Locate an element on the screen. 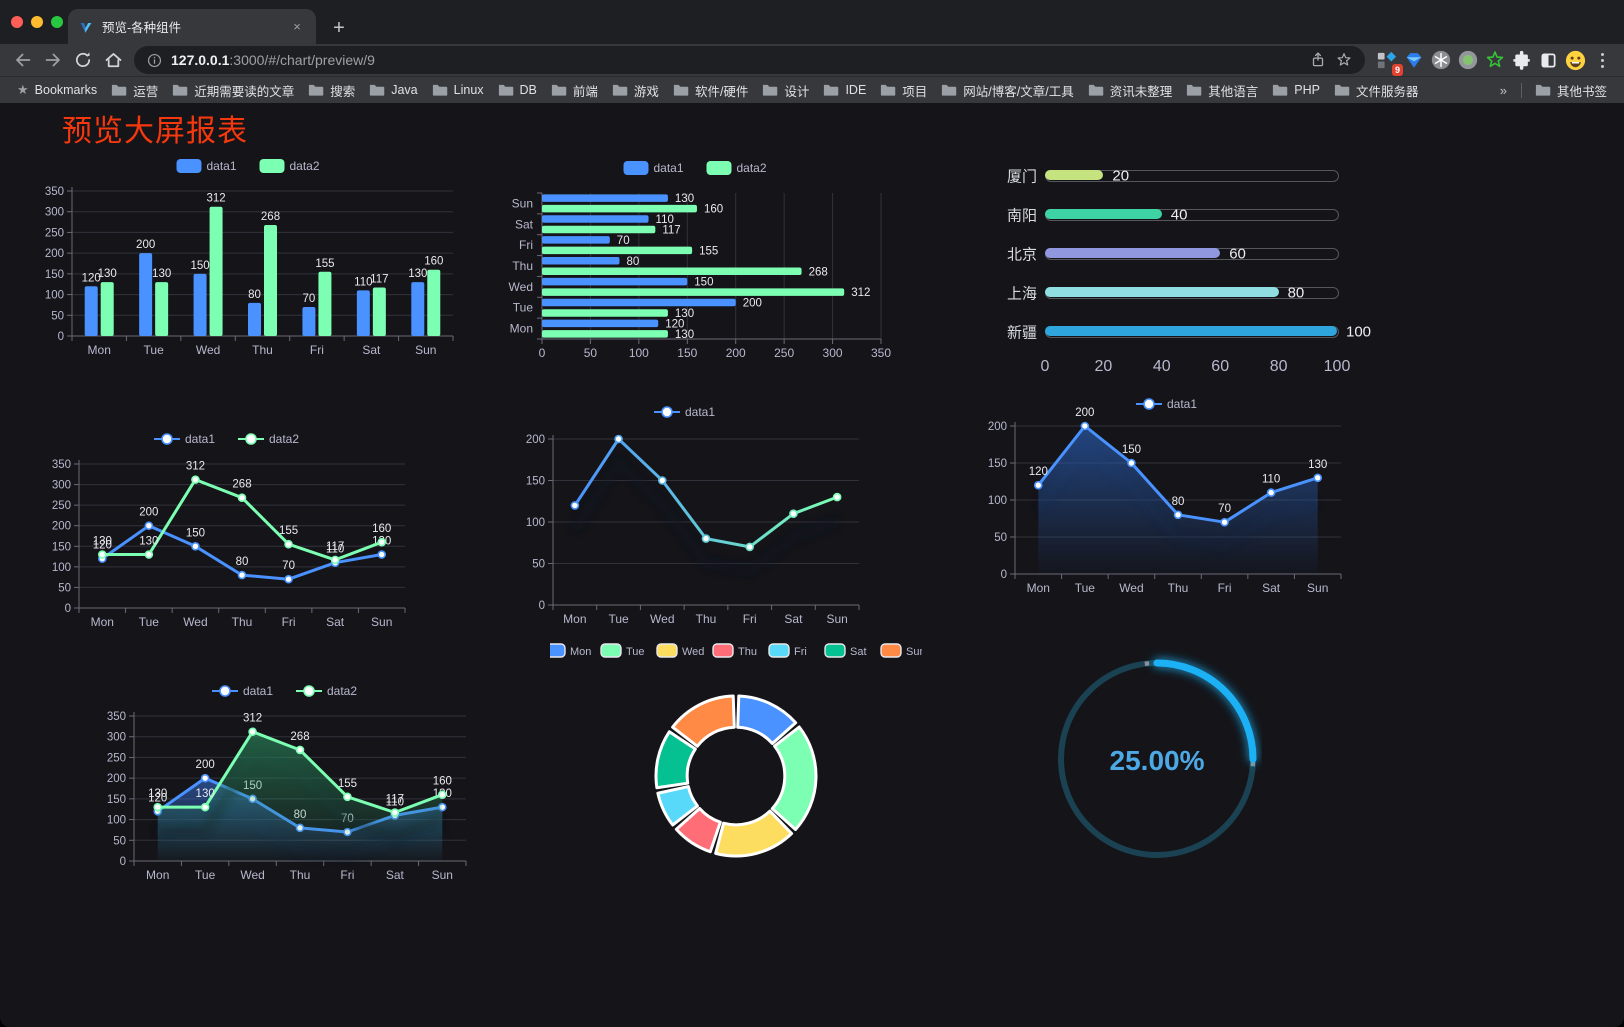  extension-snowflake-icon is located at coordinates (1440, 60).